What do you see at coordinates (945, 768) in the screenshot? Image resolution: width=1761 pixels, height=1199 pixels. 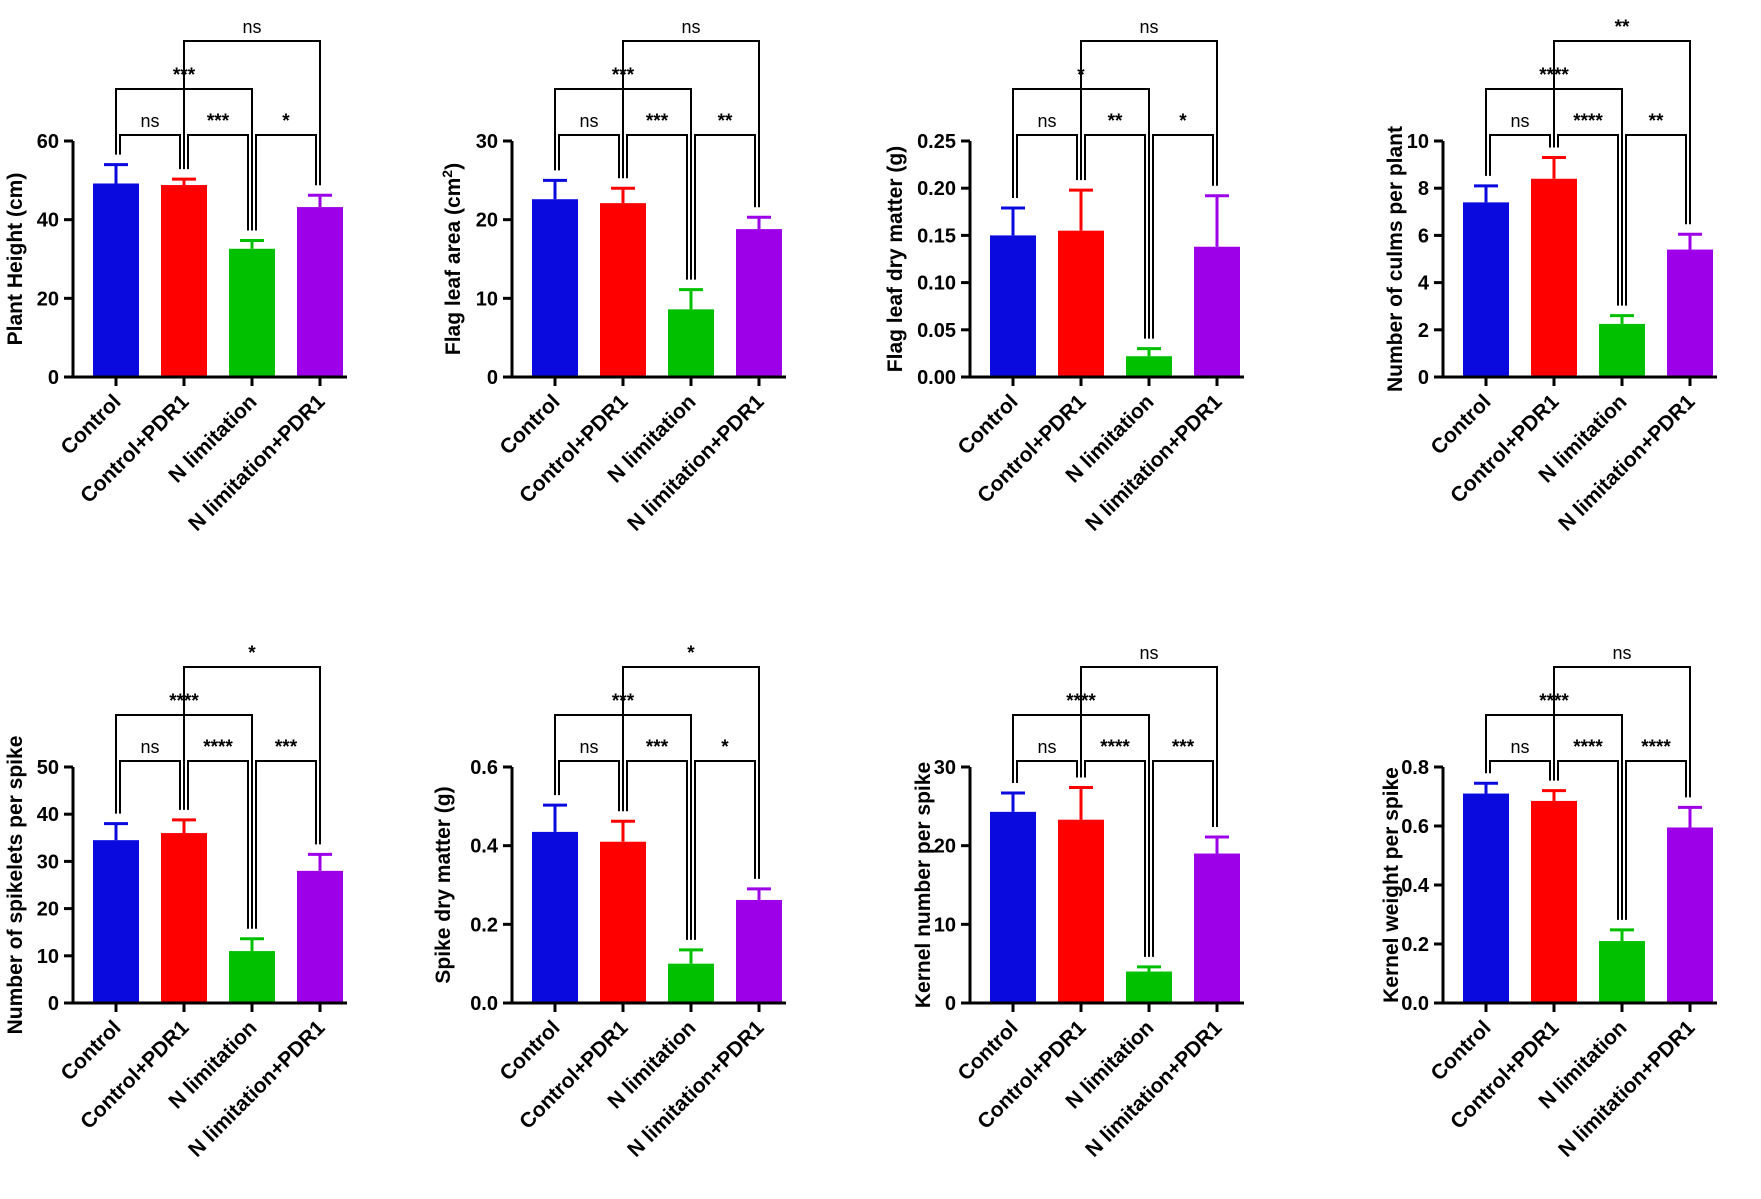 I see `y-tick-label: 30` at bounding box center [945, 768].